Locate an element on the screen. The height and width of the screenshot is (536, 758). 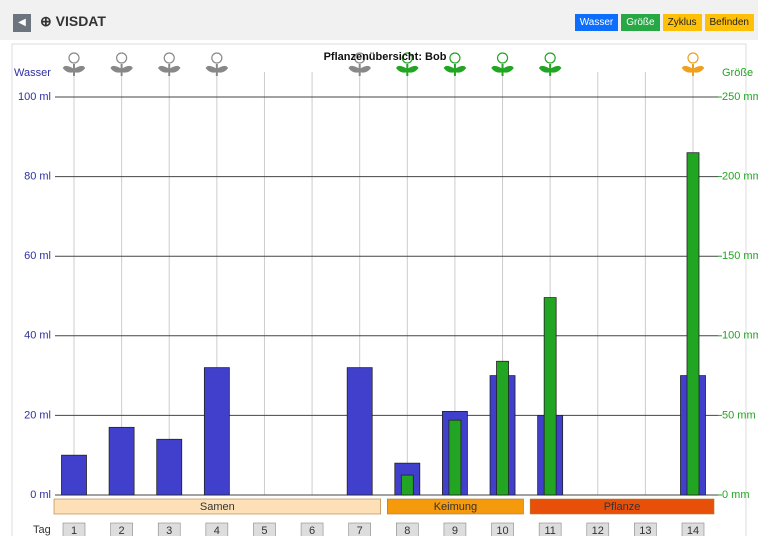
y-tick-label: 80 ml is located at coordinates (37, 177).